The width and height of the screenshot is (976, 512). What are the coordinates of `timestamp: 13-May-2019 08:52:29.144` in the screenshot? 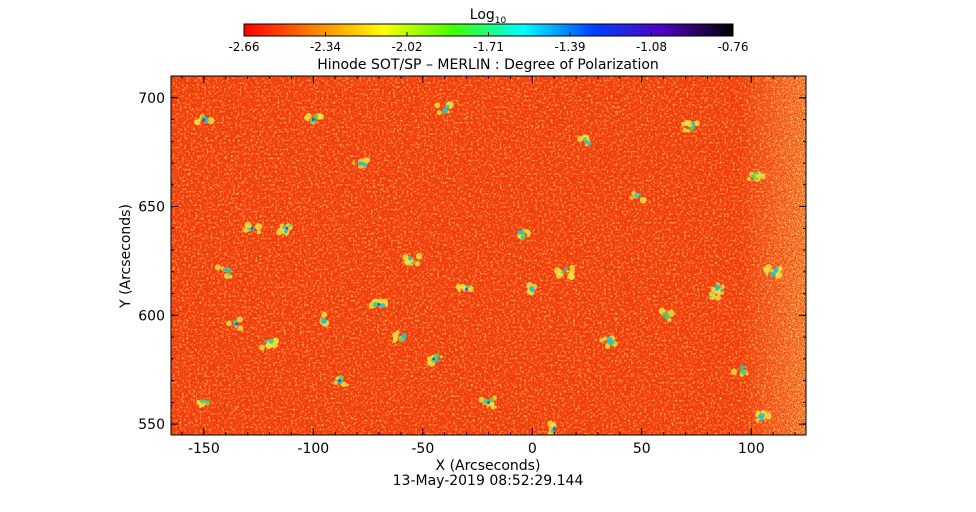 It's located at (488, 481).